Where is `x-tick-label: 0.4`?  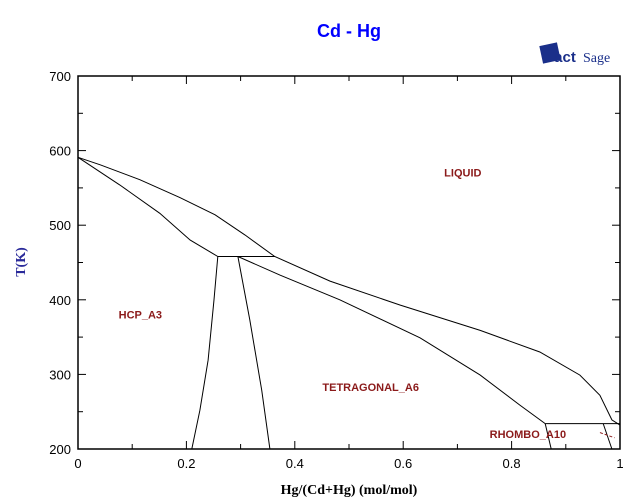 x-tick-label: 0.4 is located at coordinates (295, 463).